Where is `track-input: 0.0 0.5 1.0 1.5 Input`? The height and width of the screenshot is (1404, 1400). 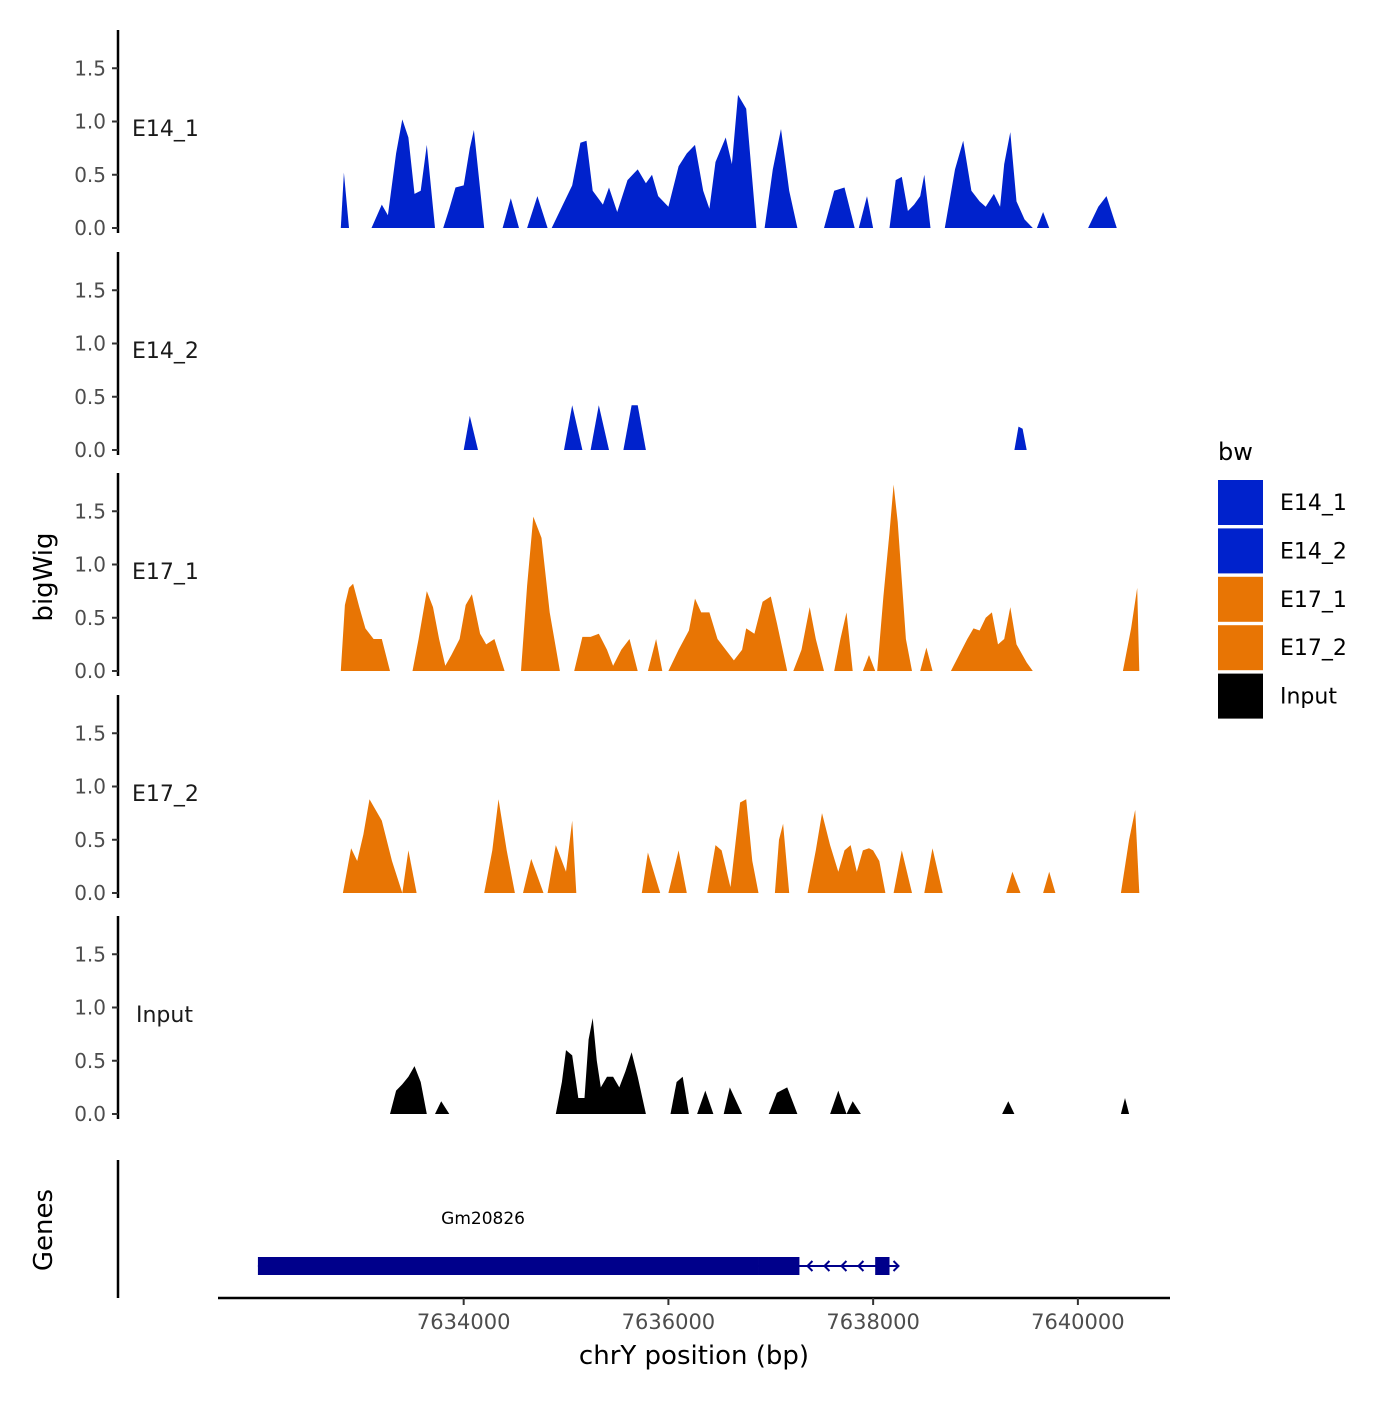 track-input: 0.0 0.5 1.0 1.5 Input is located at coordinates (602, 1021).